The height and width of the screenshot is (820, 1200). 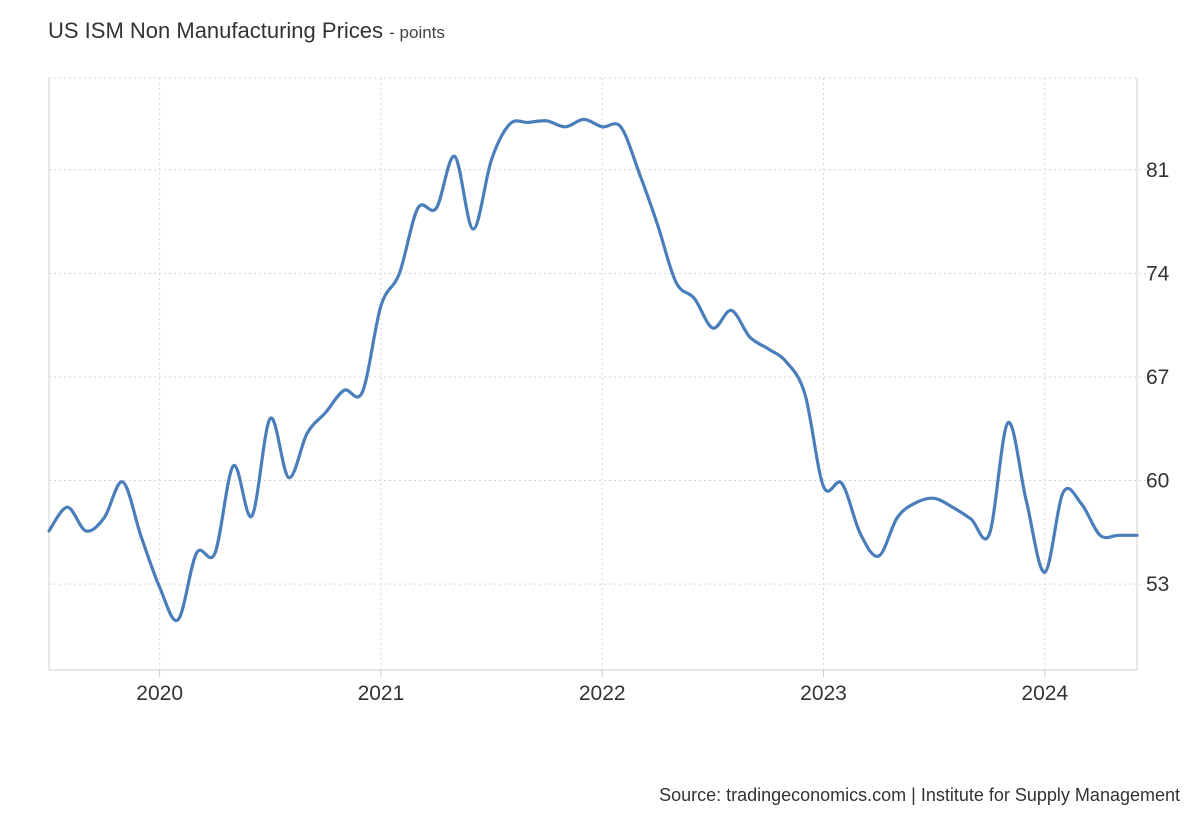 I want to click on x-tick-label: 2024, so click(x=1044, y=693).